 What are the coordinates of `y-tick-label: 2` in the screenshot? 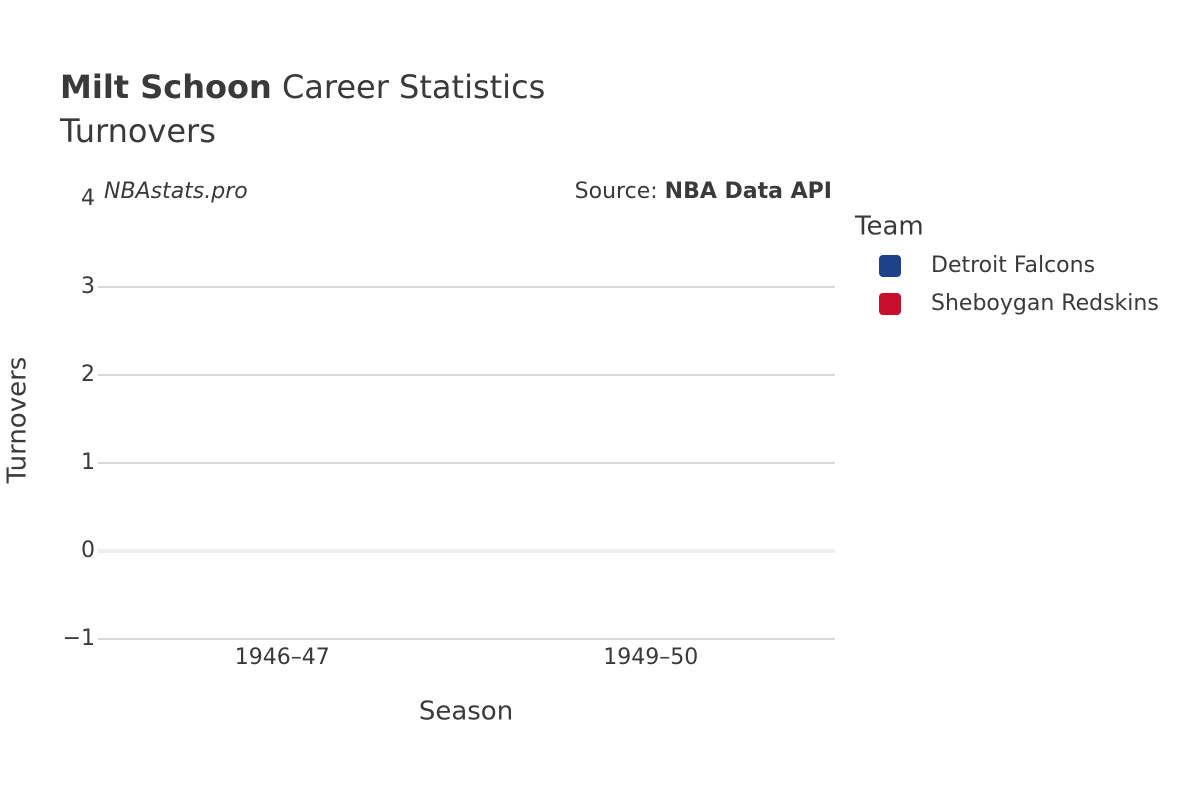 It's located at (88, 374).